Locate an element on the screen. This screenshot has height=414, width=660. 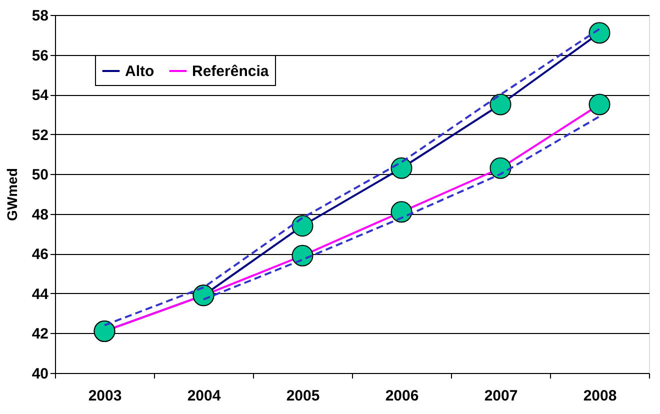
y-tick-label: 42 is located at coordinates (40, 334).